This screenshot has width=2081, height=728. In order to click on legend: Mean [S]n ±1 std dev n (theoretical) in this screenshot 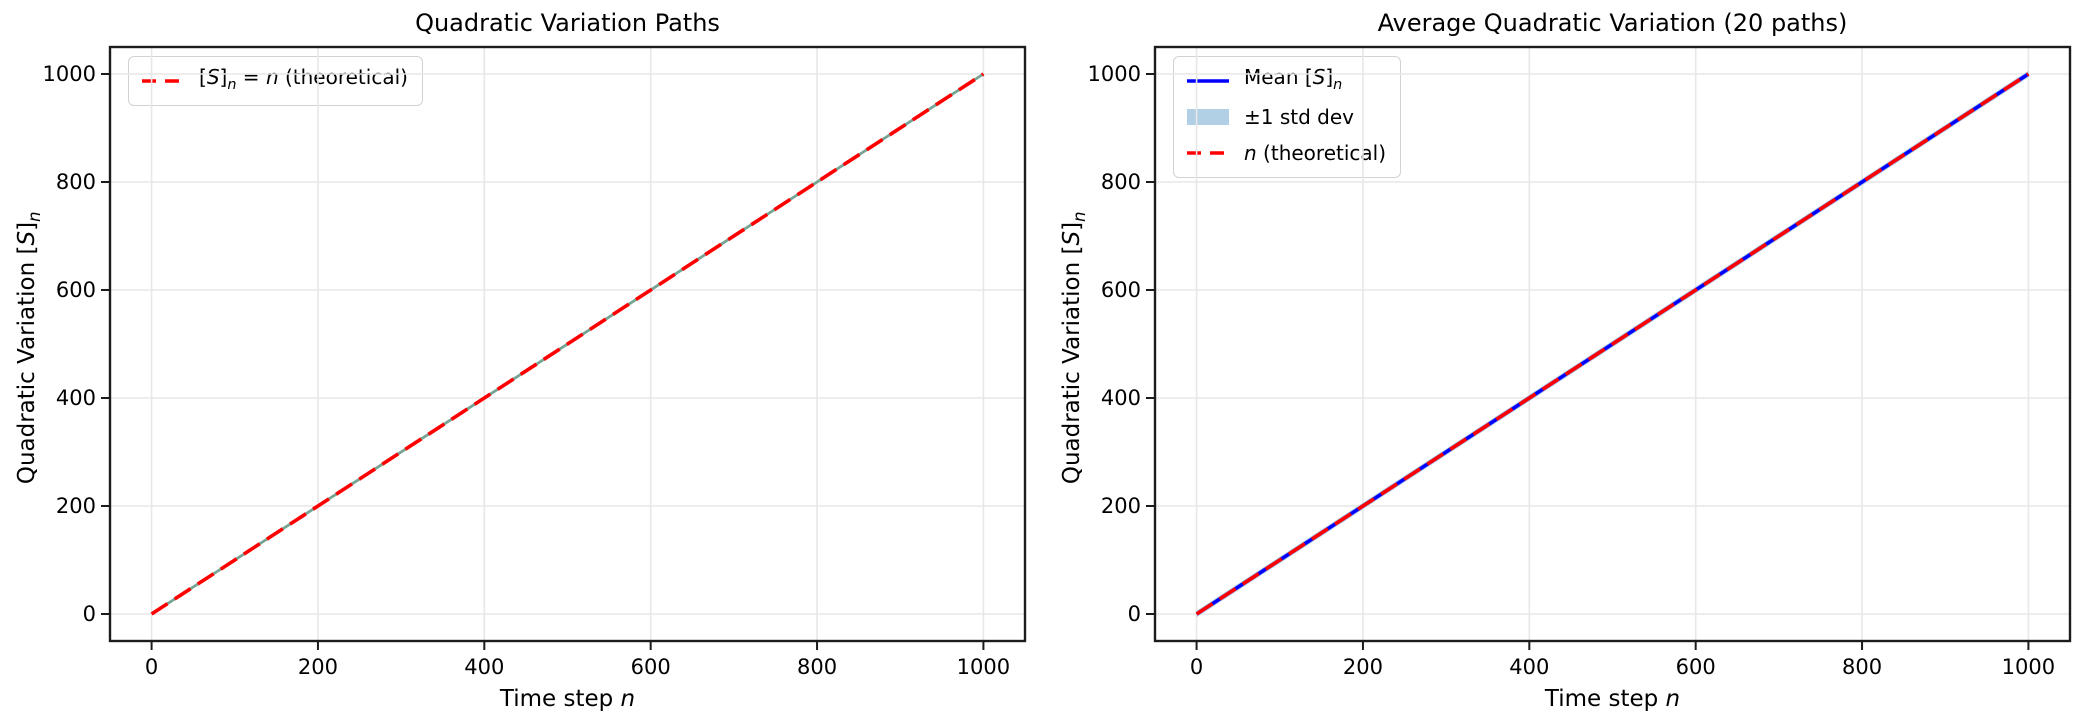, I will do `click(1287, 117)`.